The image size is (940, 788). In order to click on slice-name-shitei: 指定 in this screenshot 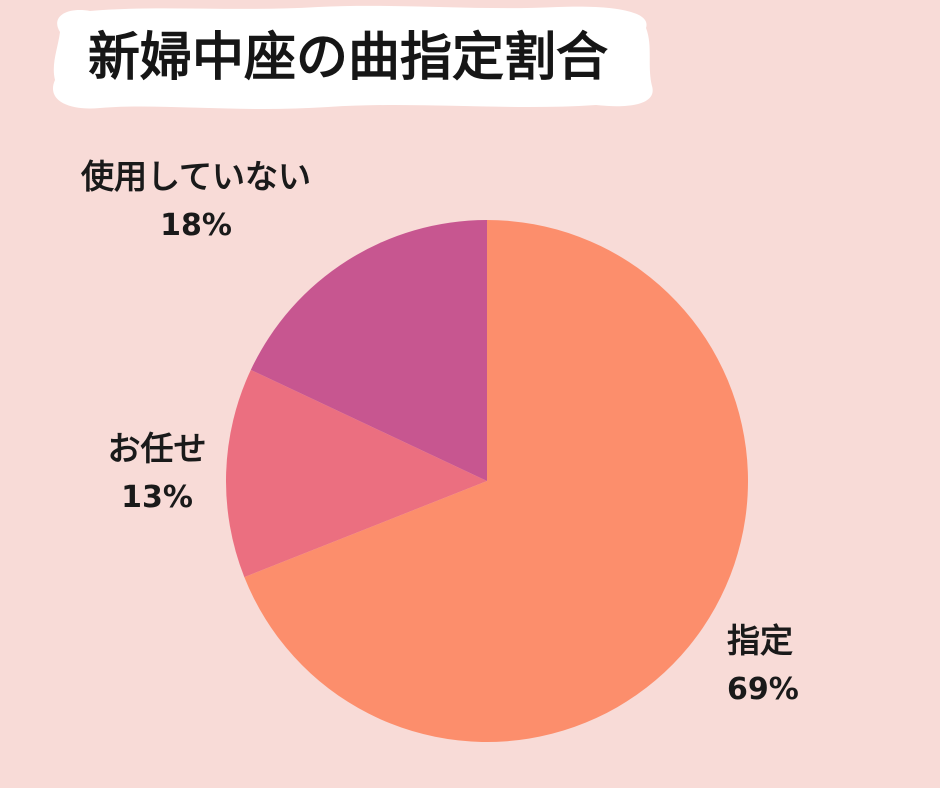, I will do `click(760, 640)`.